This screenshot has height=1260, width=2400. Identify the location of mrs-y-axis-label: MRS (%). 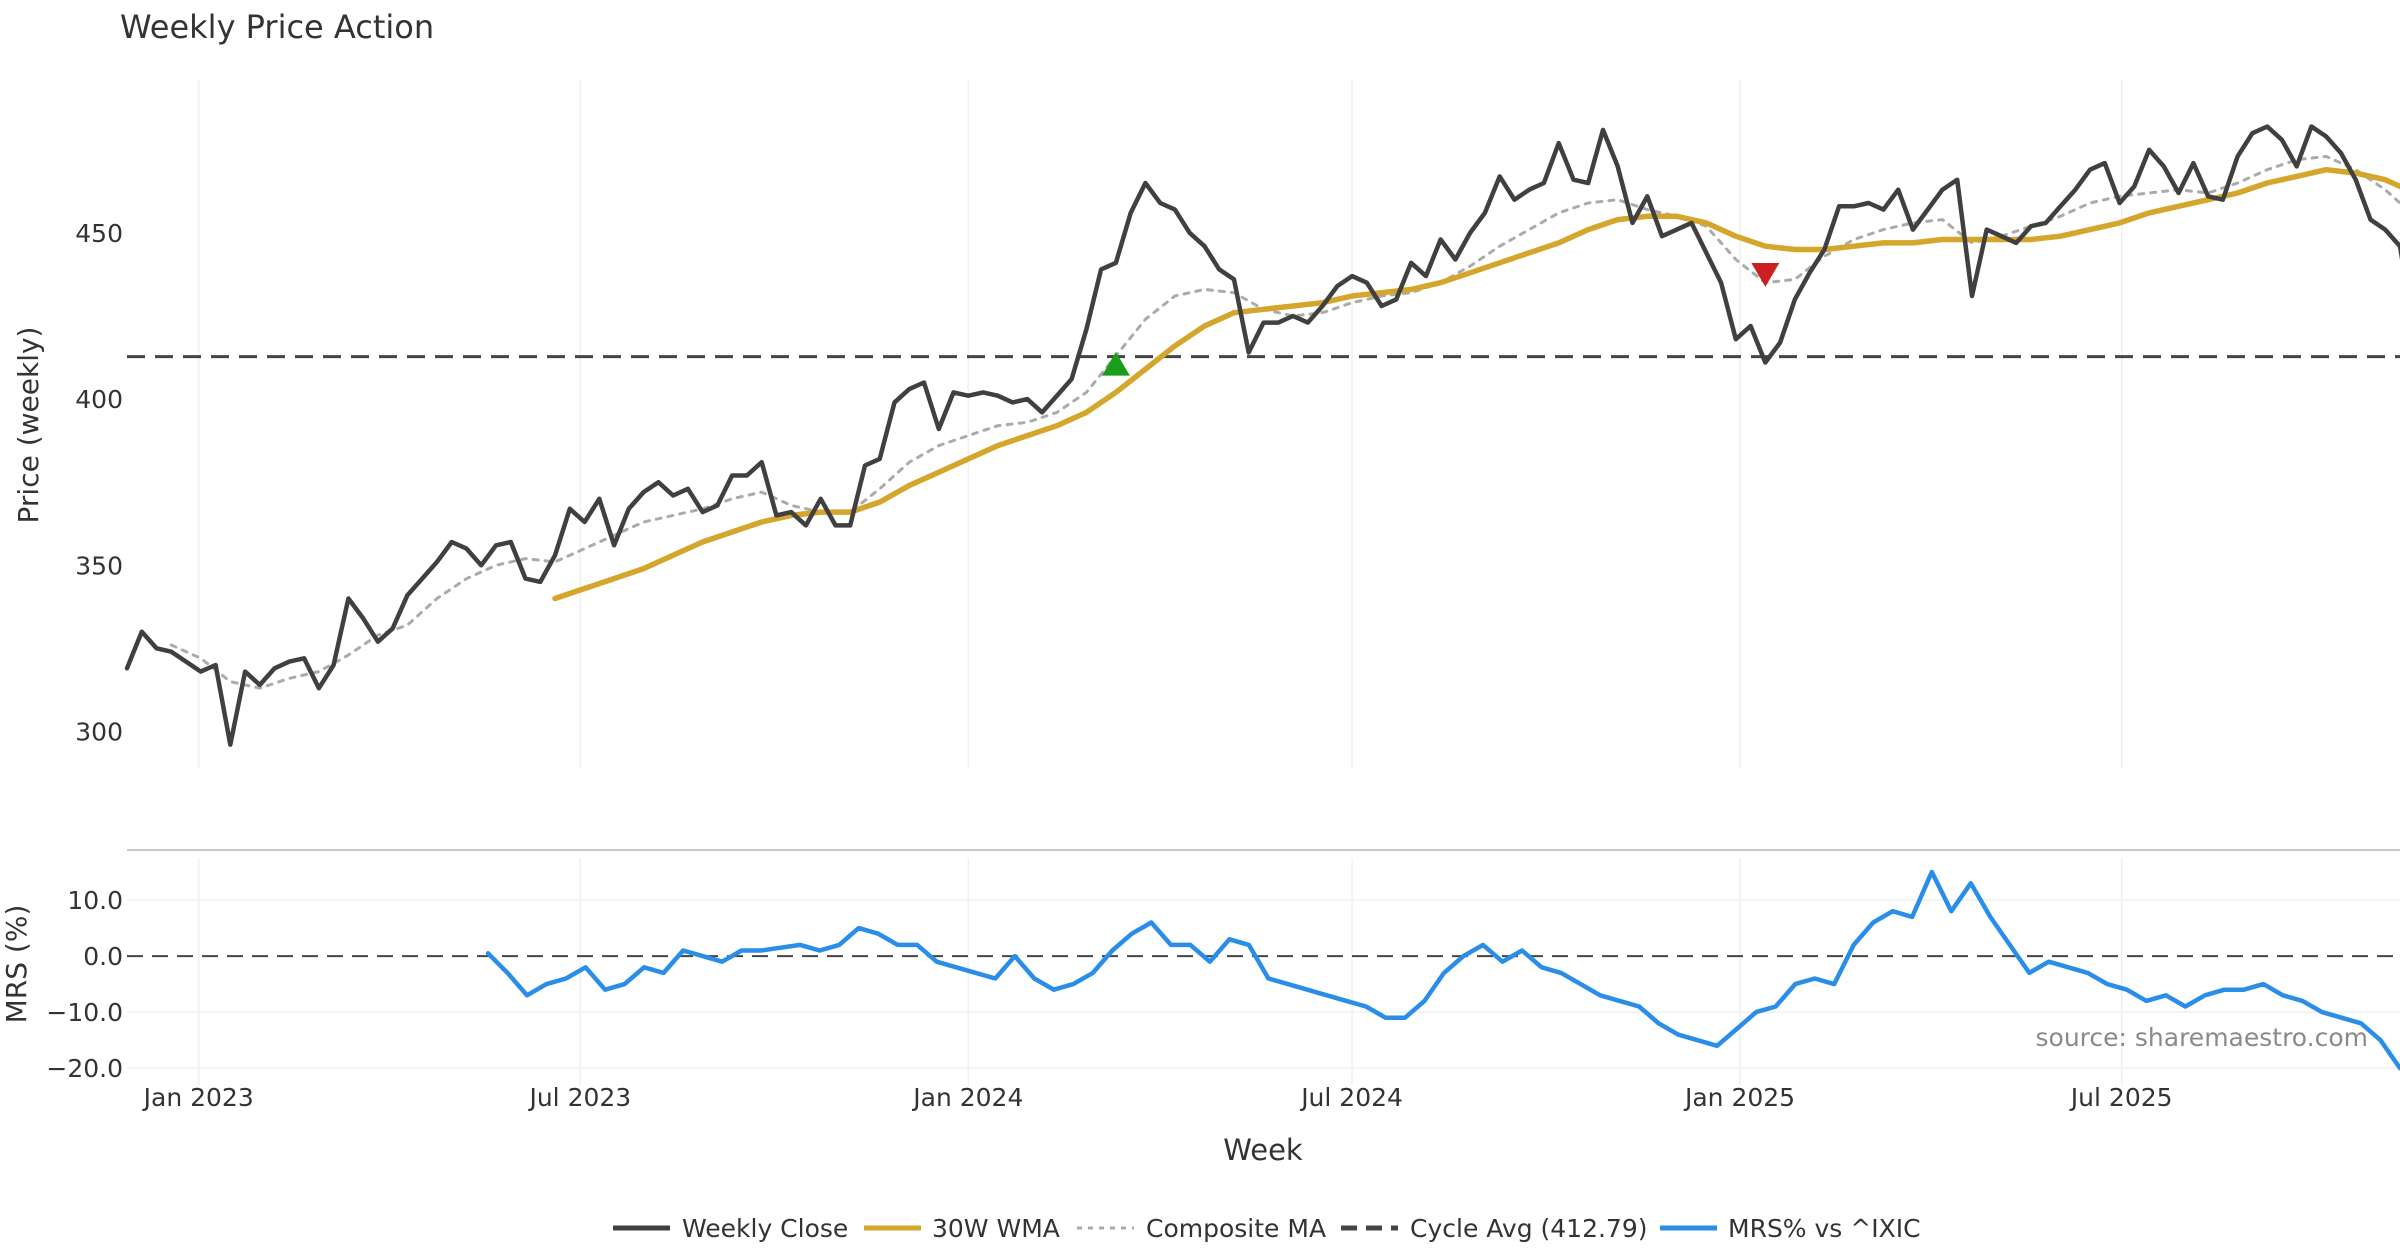
(16, 964).